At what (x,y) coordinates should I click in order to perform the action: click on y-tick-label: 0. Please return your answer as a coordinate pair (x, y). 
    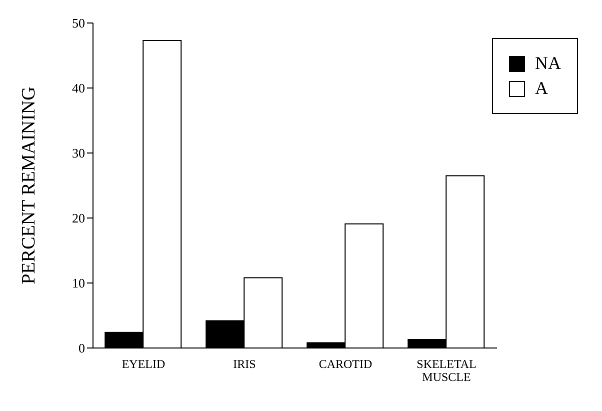
    Looking at the image, I should click on (81, 348).